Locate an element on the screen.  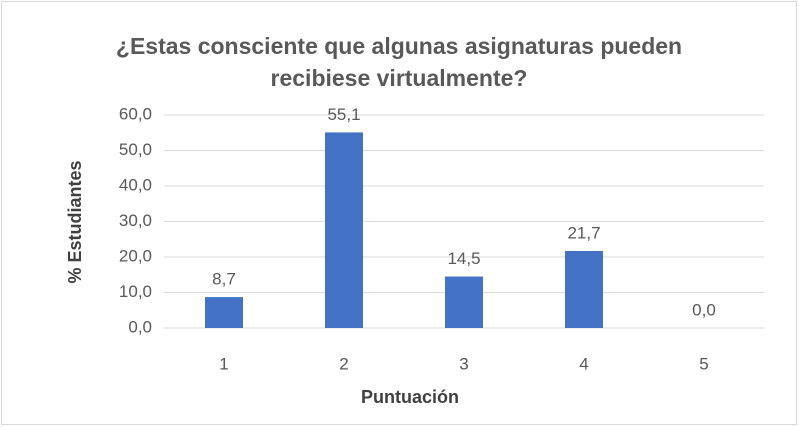
x-tick-label: 4 is located at coordinates (583, 363).